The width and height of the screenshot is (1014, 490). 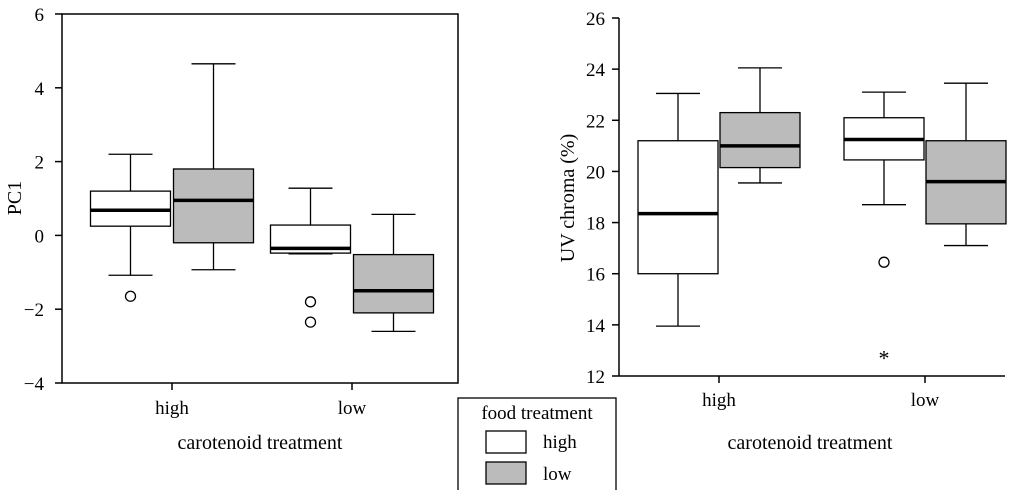 What do you see at coordinates (884, 231) in the screenshot?
I see `box-high-food-low-carotenoid: *` at bounding box center [884, 231].